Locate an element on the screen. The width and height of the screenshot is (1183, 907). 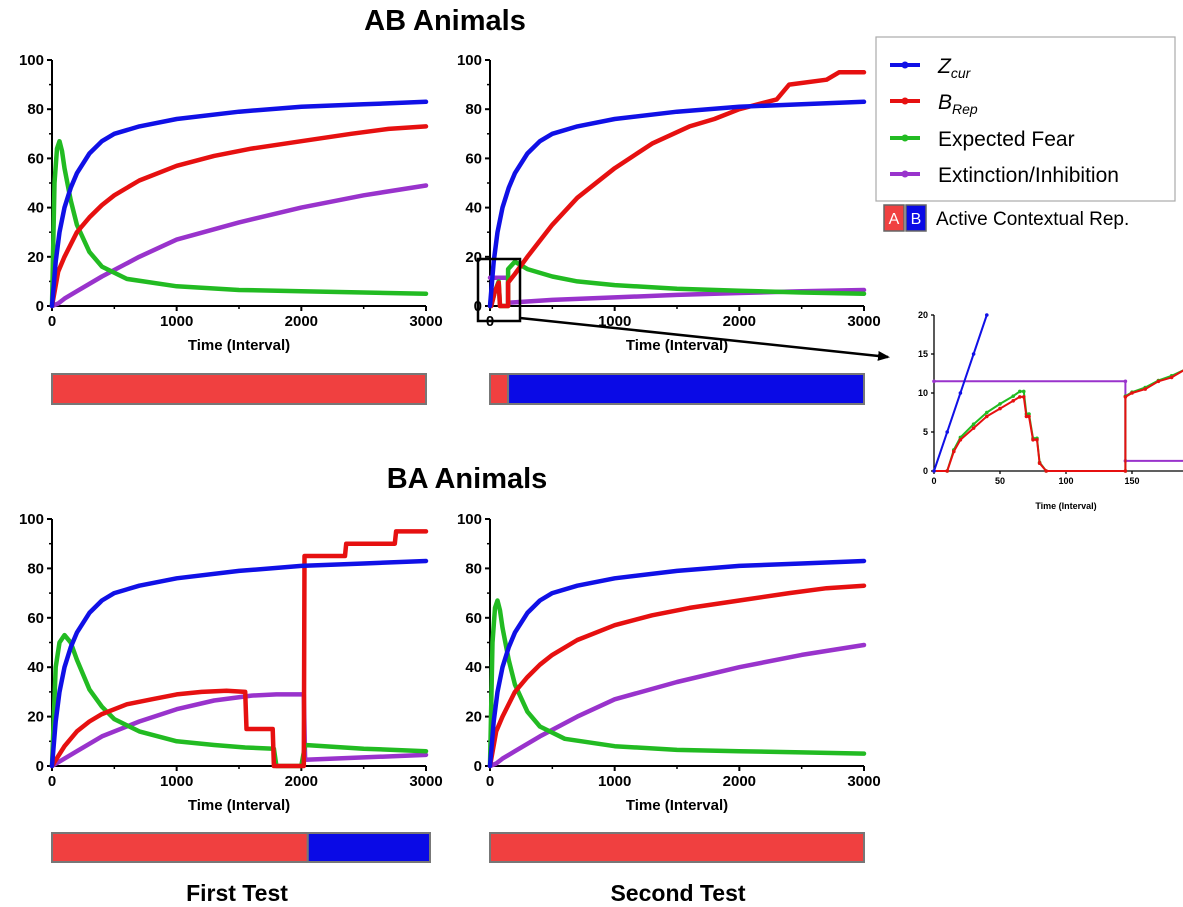
chart-ab-first-test: 0 1000 2000 3000 0 20 40 60 80 100 Time (Interval) is located at coordinates (231, 228).